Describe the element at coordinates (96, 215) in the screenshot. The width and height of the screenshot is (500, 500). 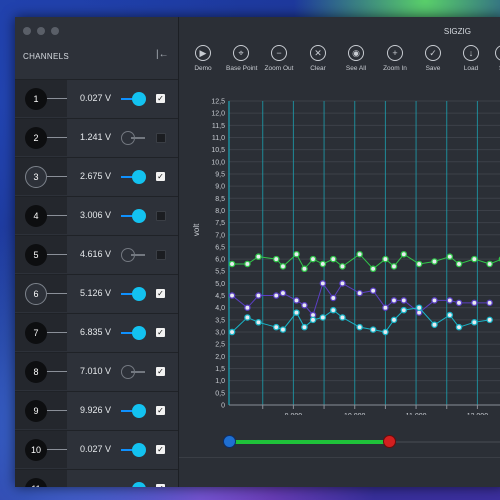
I see `channel-row: 4 3.006 V` at that location.